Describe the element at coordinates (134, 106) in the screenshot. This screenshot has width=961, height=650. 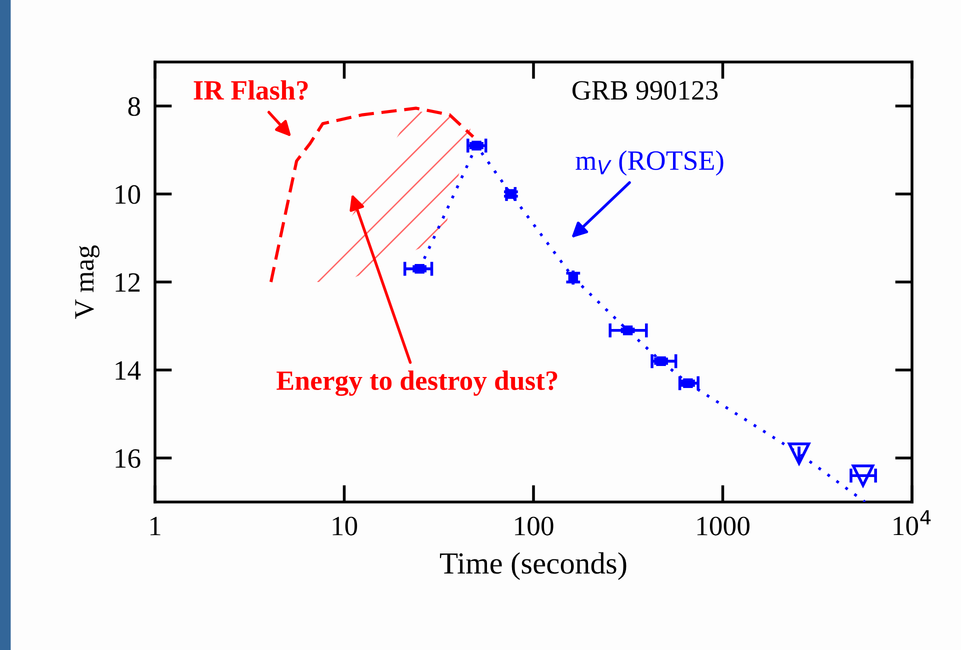
I see `y-tick-label: 8` at that location.